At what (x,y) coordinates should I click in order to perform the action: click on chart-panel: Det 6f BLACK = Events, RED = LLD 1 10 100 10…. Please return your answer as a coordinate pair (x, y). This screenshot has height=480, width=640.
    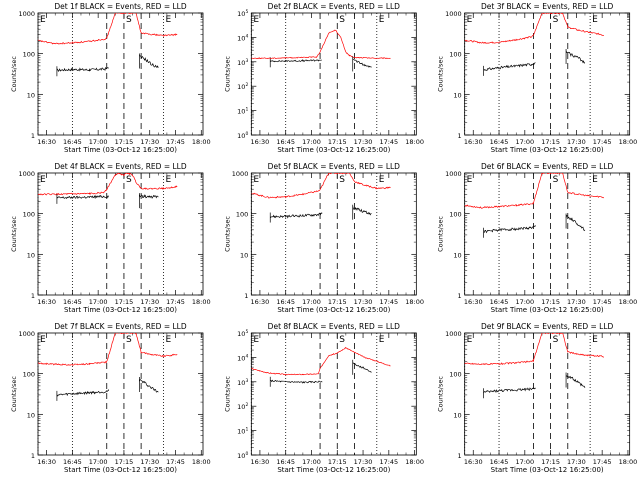
    Looking at the image, I should click on (537, 238).